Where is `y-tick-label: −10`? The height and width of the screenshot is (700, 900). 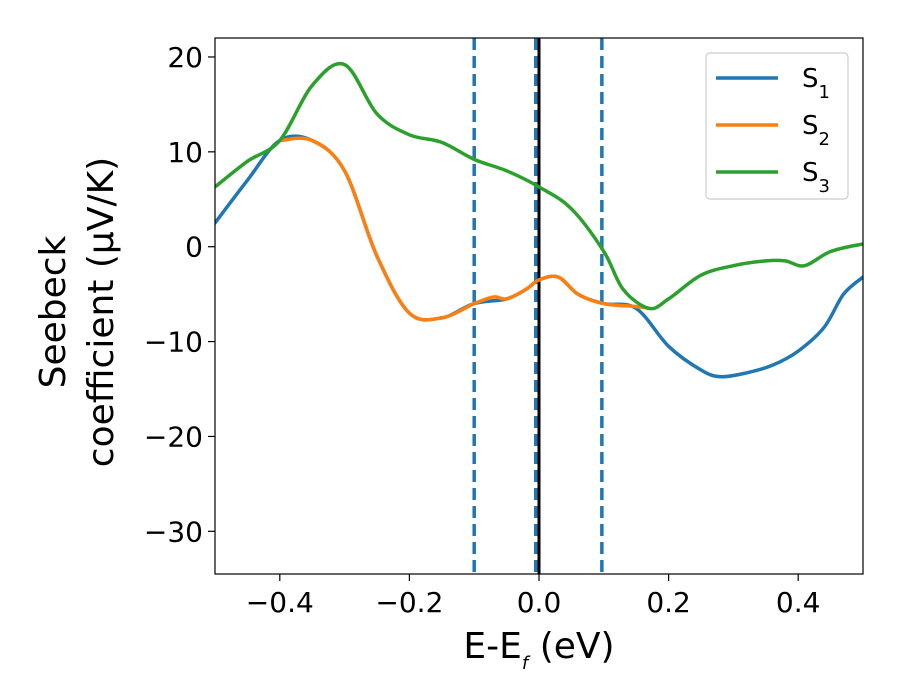 y-tick-label: −10 is located at coordinates (173, 342).